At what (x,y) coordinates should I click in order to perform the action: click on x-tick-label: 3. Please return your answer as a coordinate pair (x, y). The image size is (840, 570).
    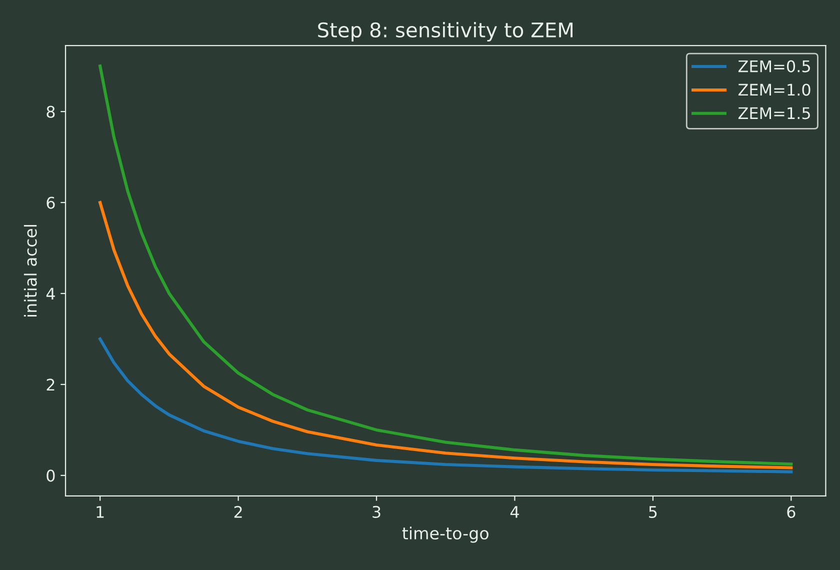
    Looking at the image, I should click on (376, 512).